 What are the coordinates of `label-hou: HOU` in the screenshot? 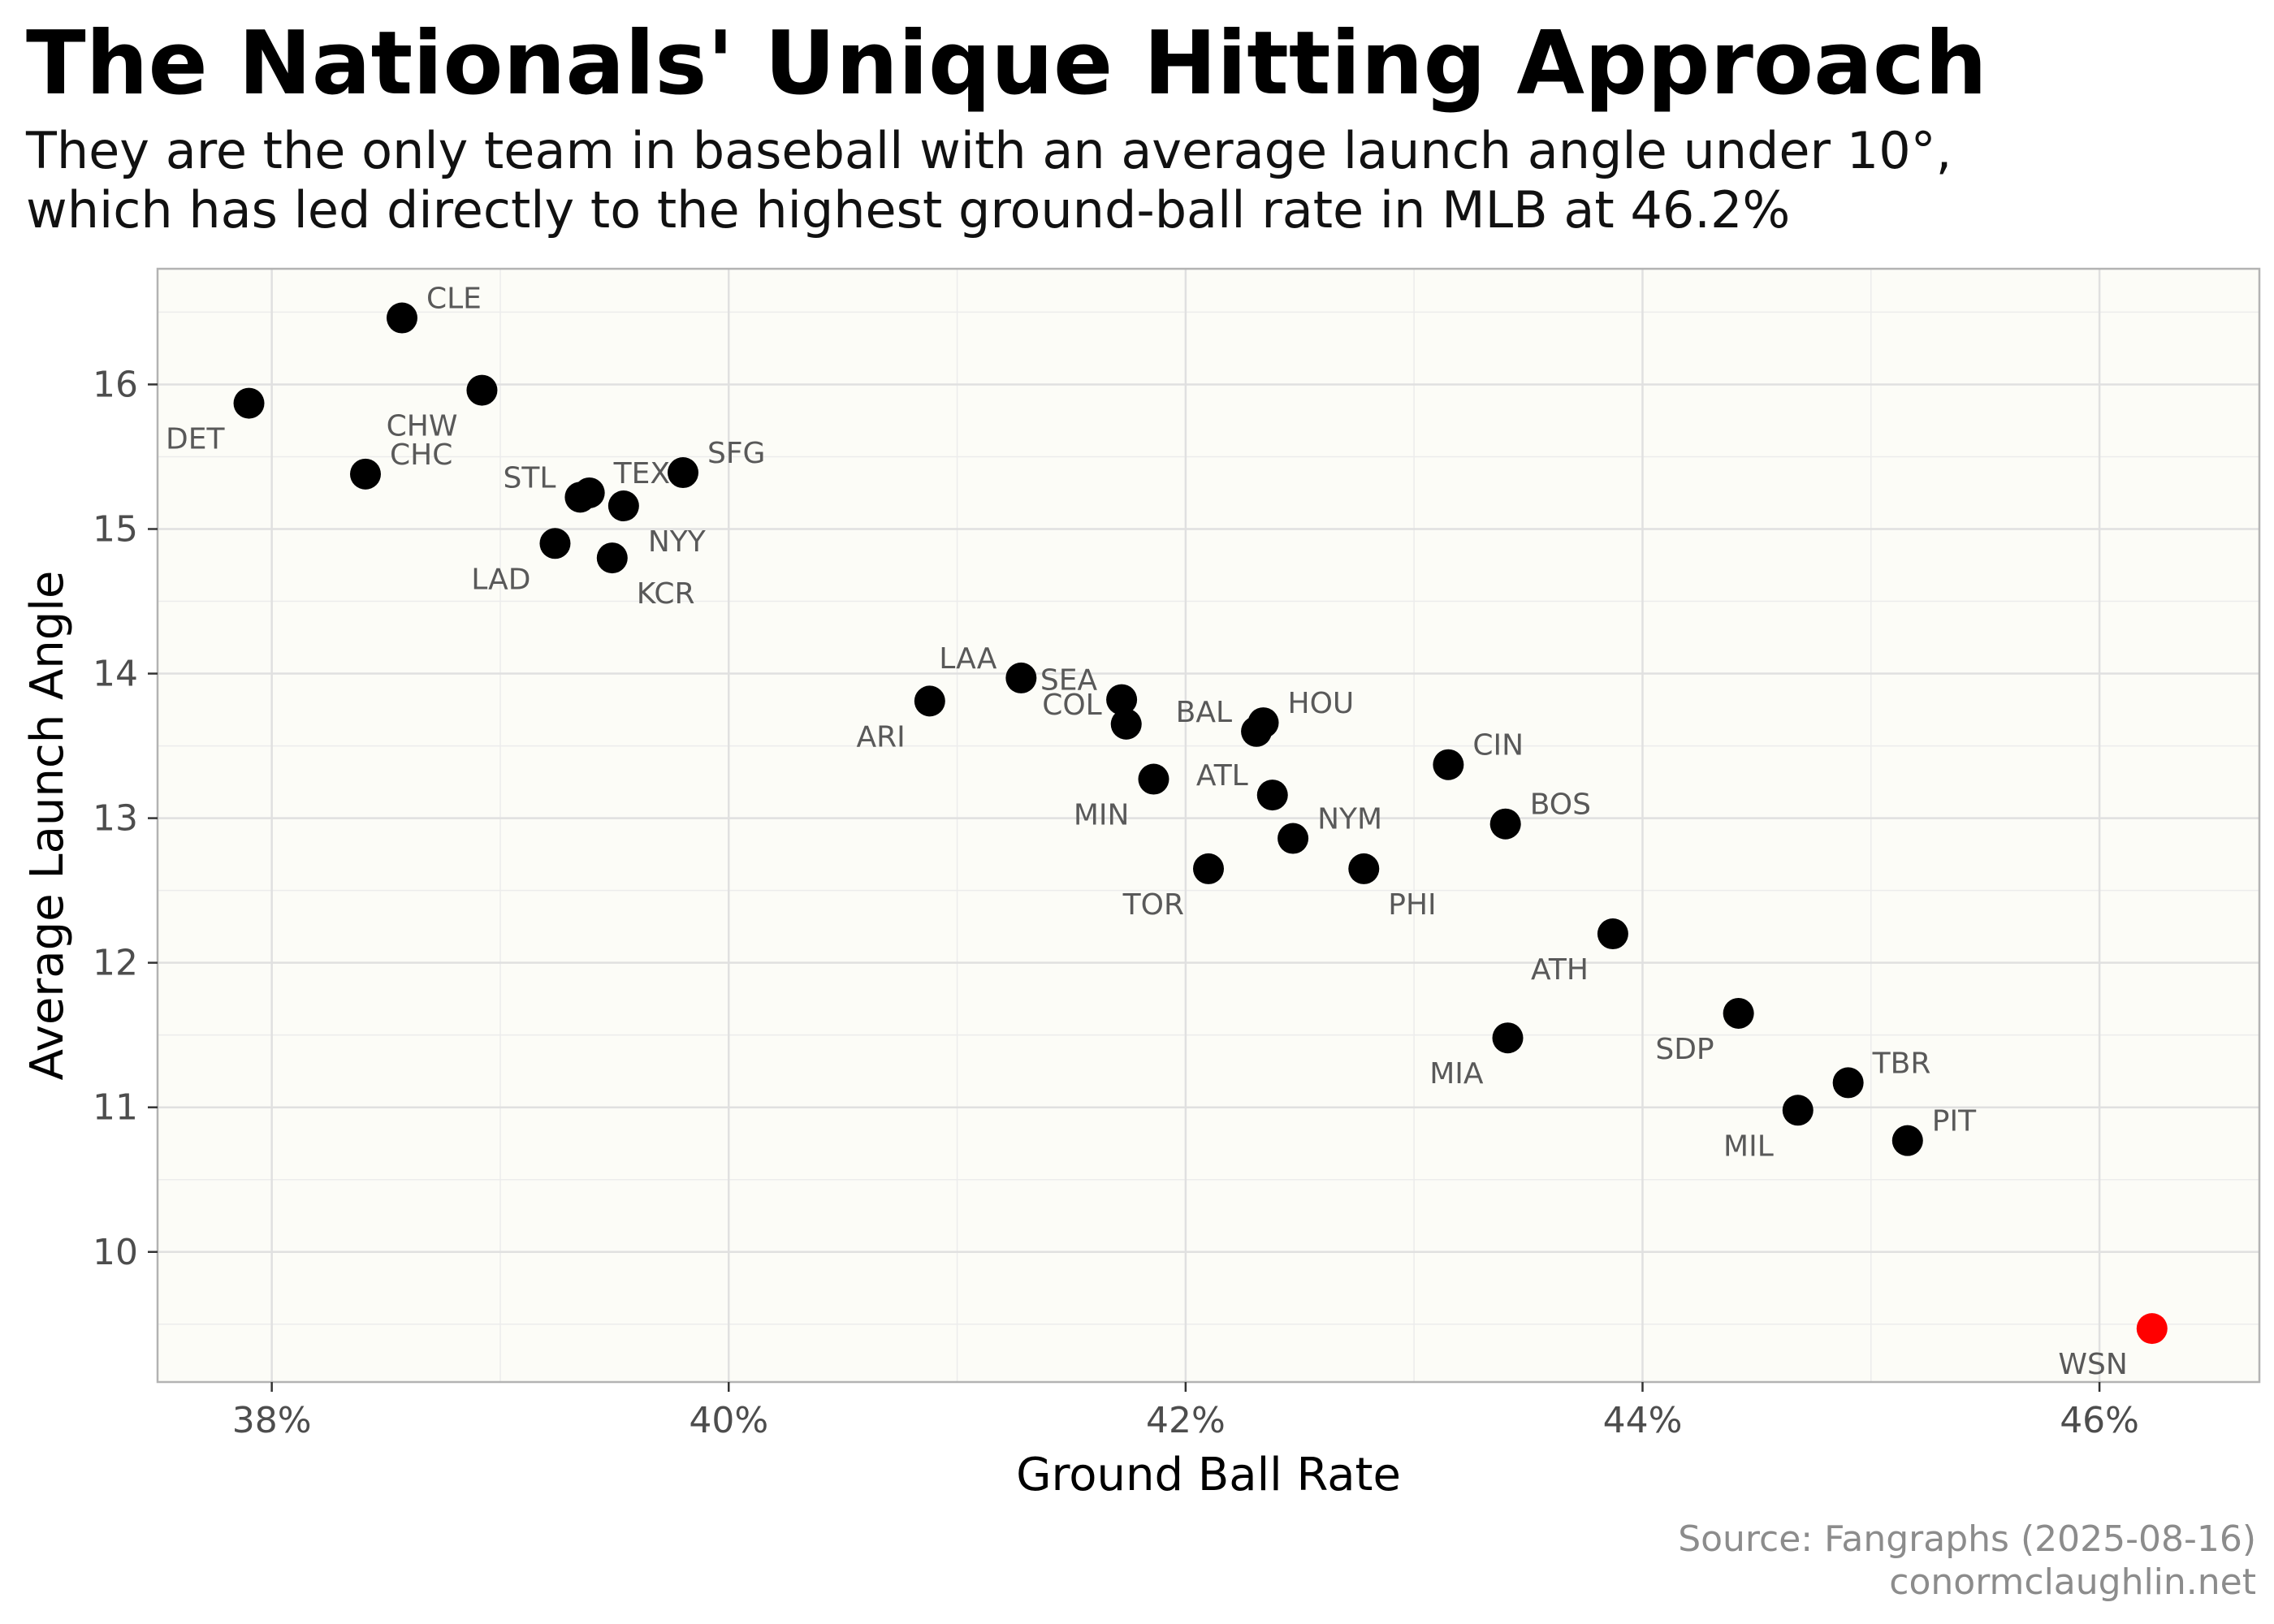 It's located at (1321, 704).